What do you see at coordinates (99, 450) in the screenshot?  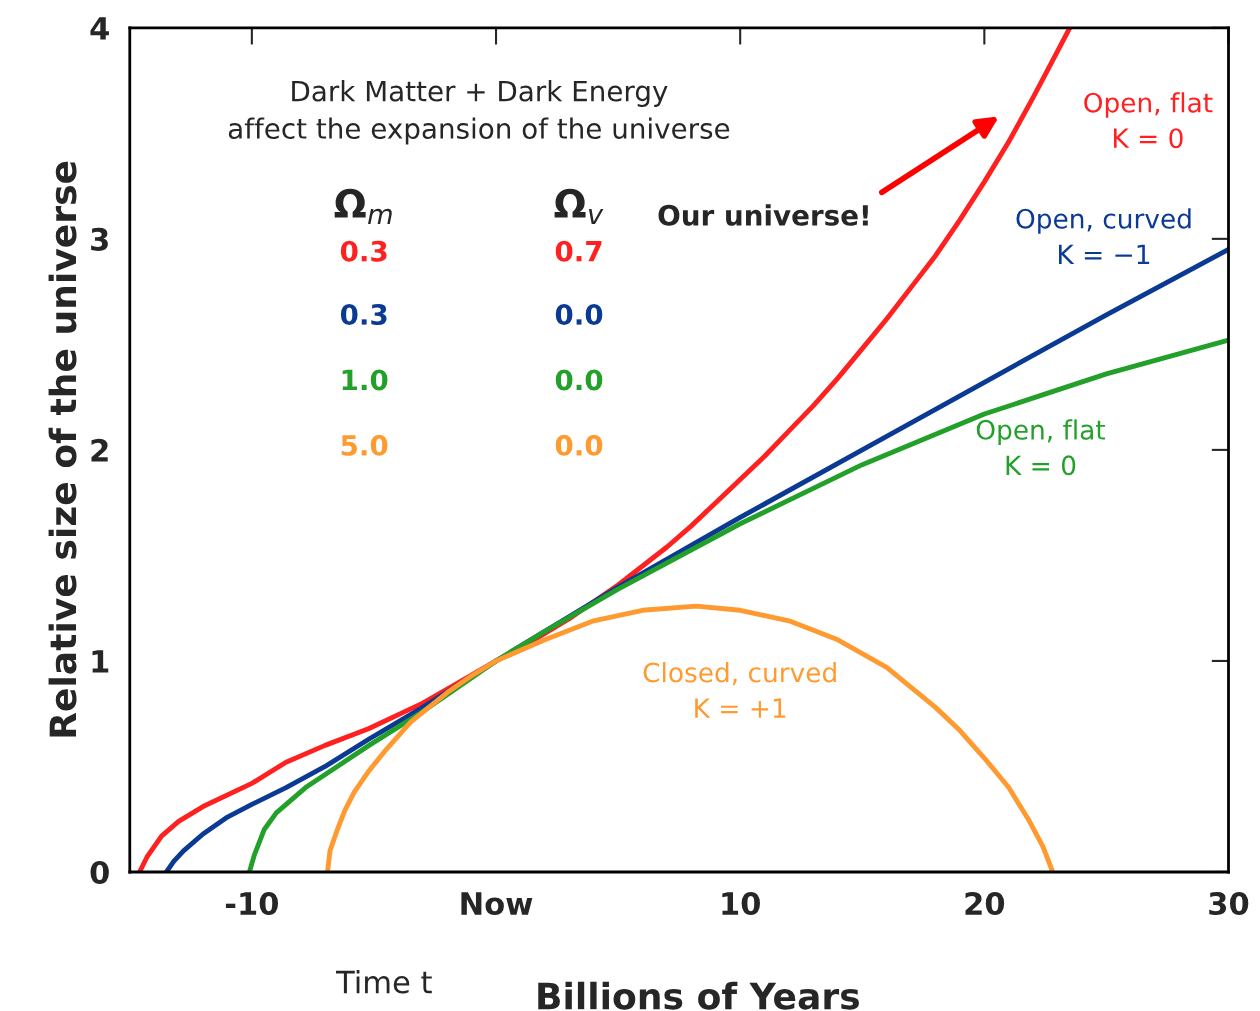 I see `y-tick-label: 2` at bounding box center [99, 450].